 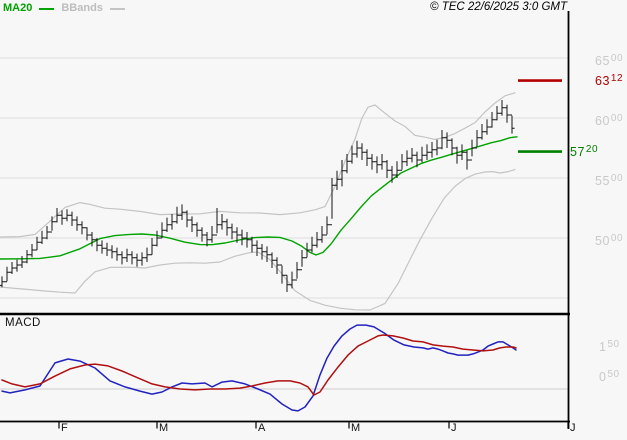 I want to click on level-label-resistance-main: 63, so click(x=602, y=80).